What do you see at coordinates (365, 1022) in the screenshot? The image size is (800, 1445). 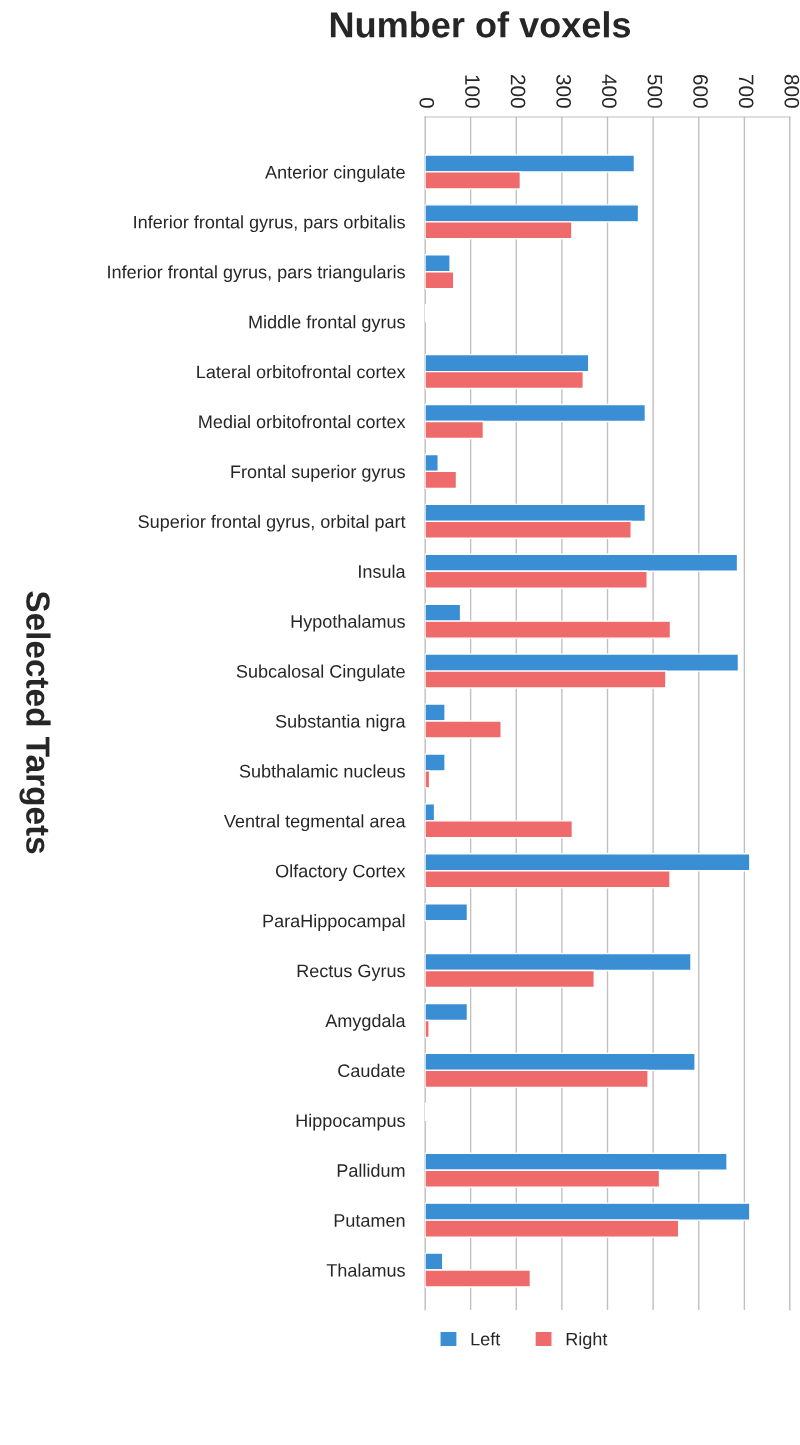 I see `y-tick-label: Amygdala` at bounding box center [365, 1022].